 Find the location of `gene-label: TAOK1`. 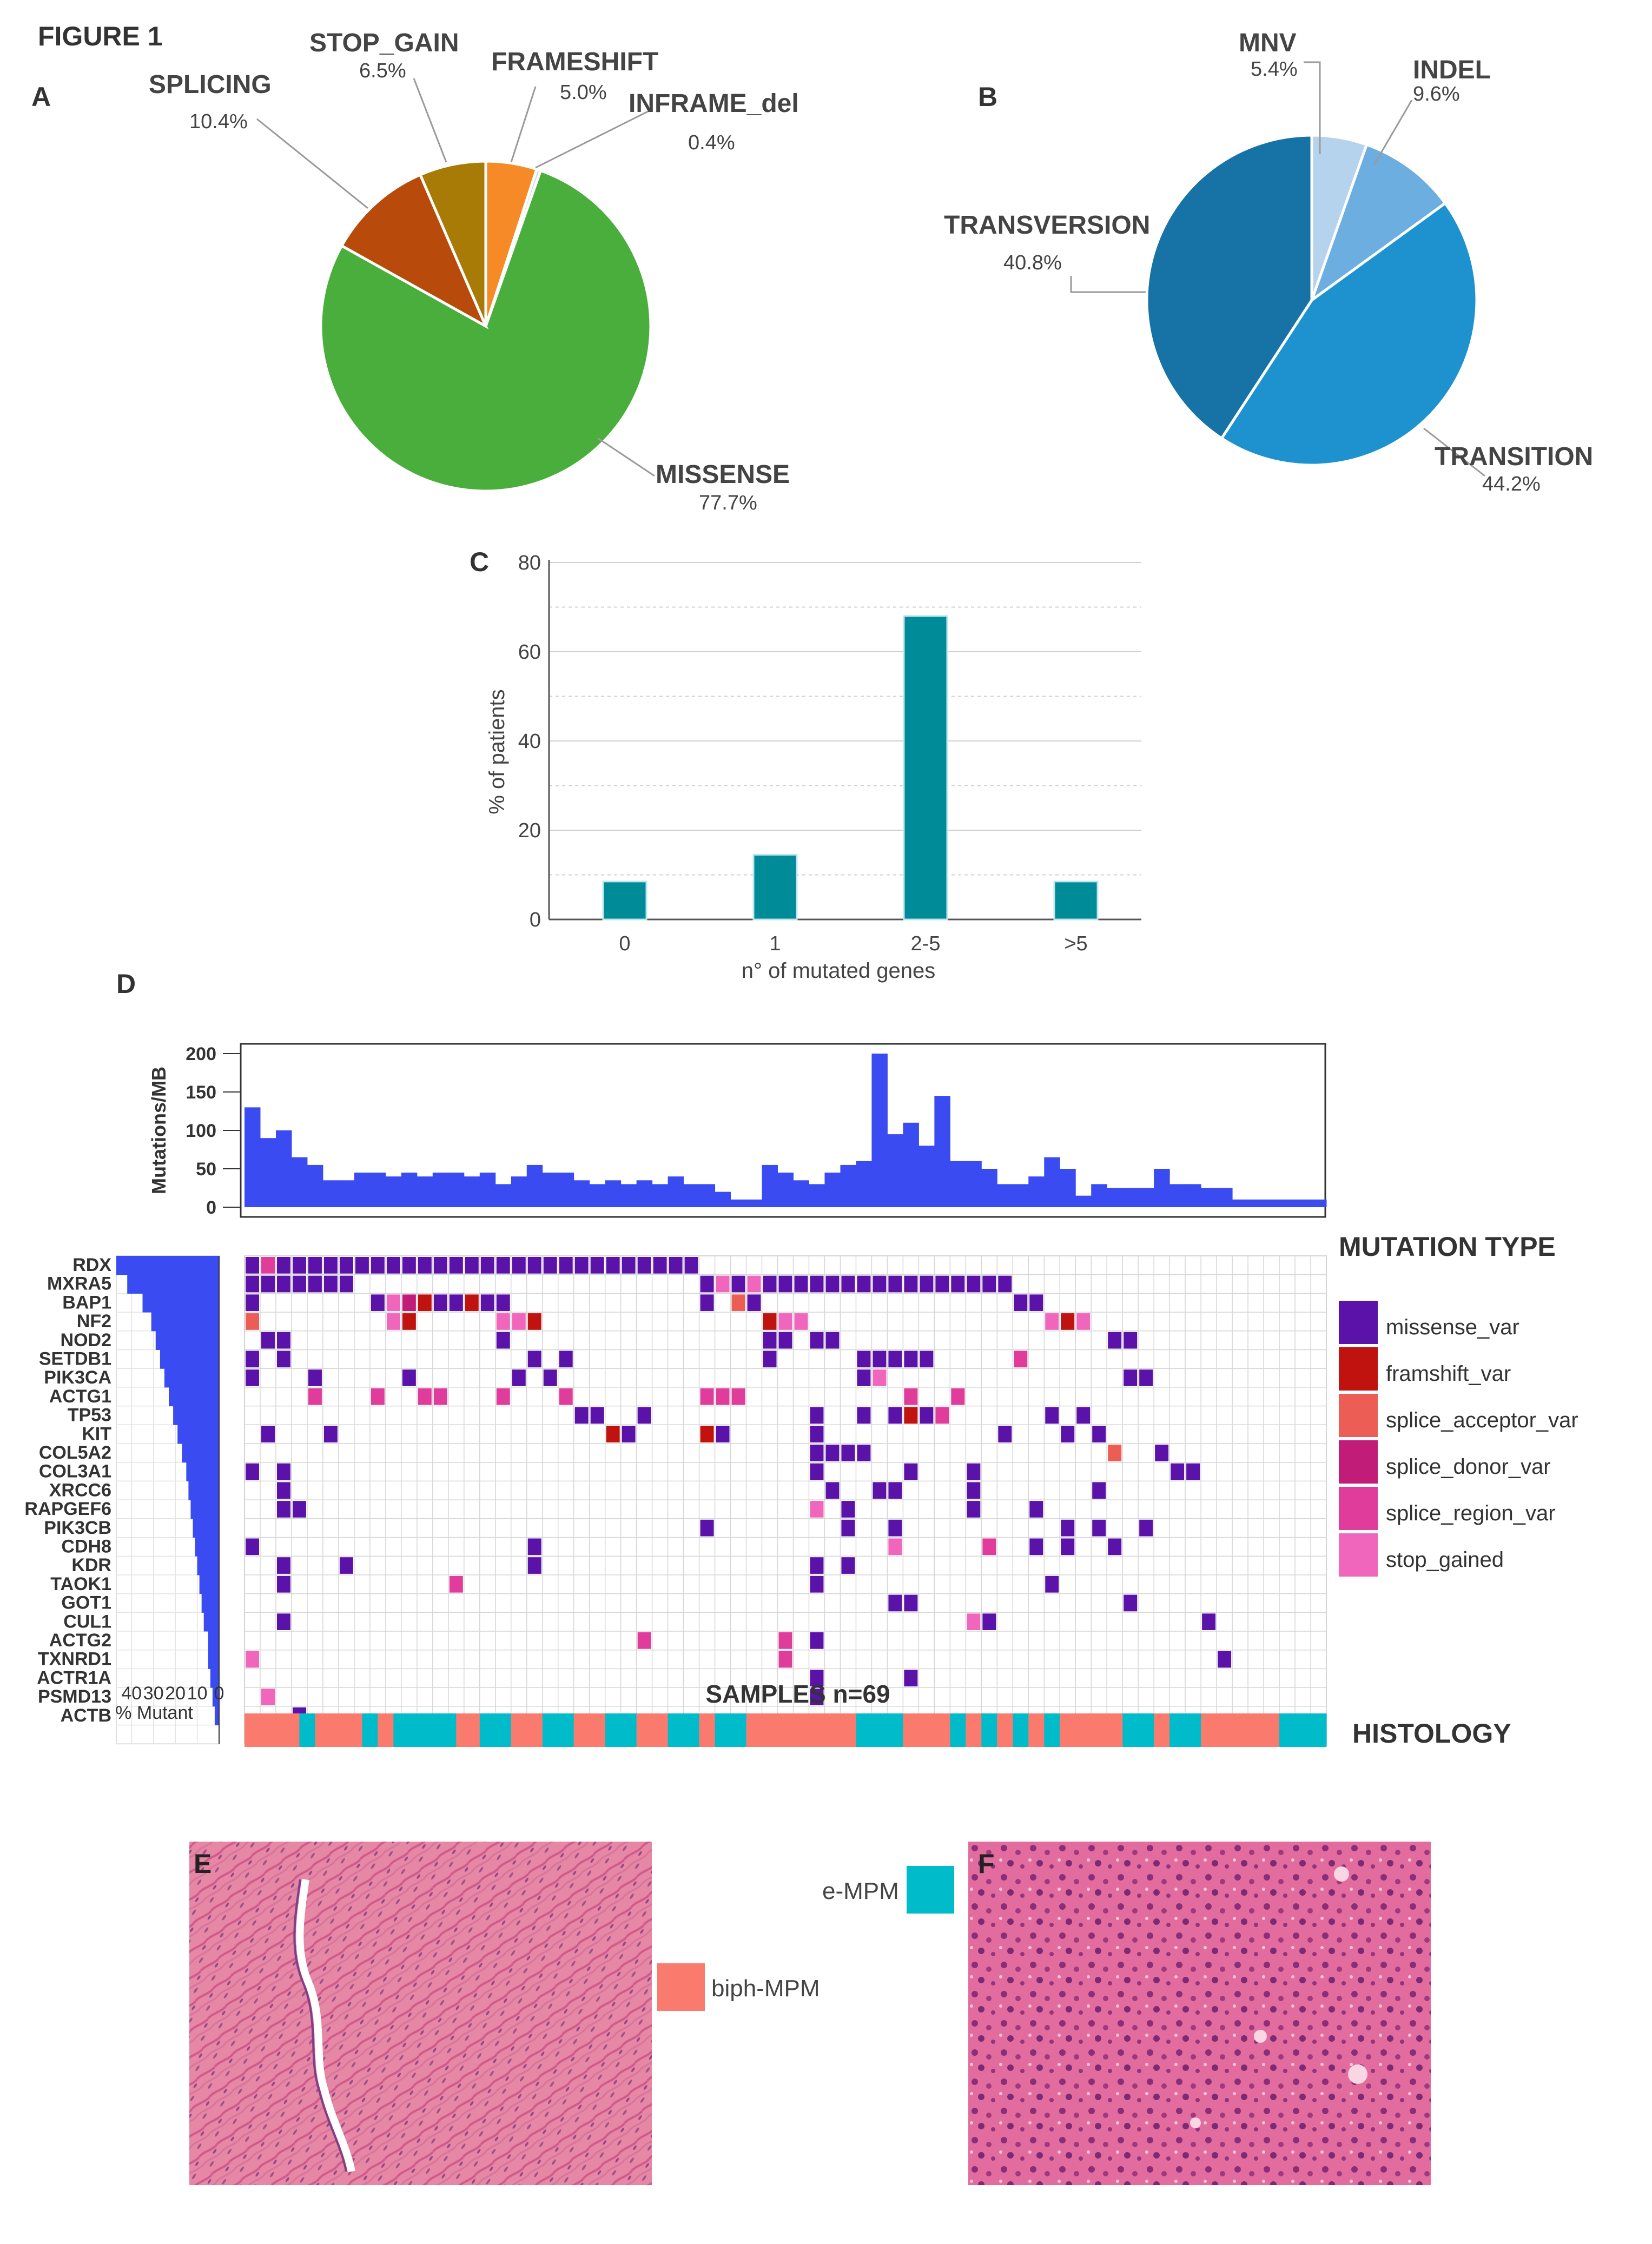

gene-label: TAOK1 is located at coordinates (81, 1584).